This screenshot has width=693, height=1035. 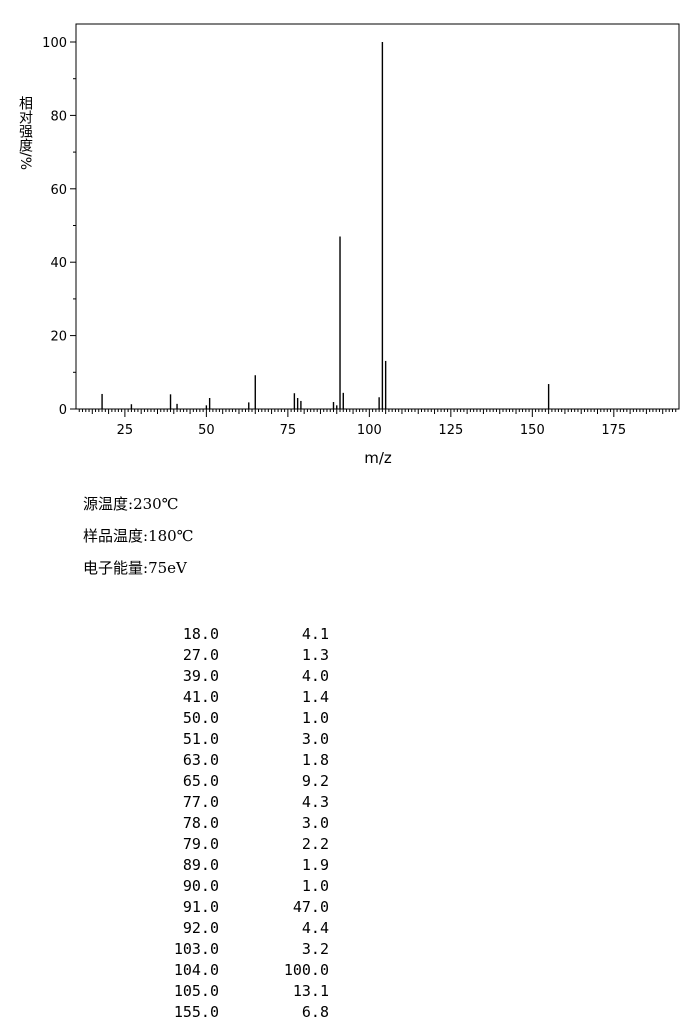 What do you see at coordinates (200, 697) in the screenshot?
I see `peak-mz: 41.0` at bounding box center [200, 697].